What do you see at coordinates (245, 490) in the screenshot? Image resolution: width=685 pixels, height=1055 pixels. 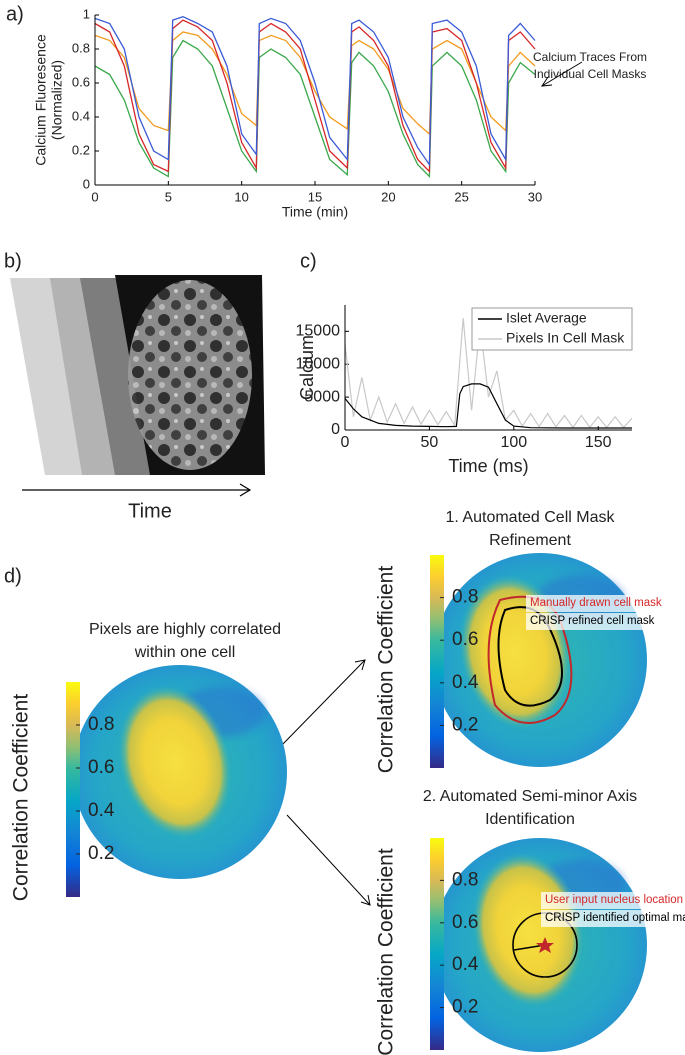 I see `time-arrow-head` at bounding box center [245, 490].